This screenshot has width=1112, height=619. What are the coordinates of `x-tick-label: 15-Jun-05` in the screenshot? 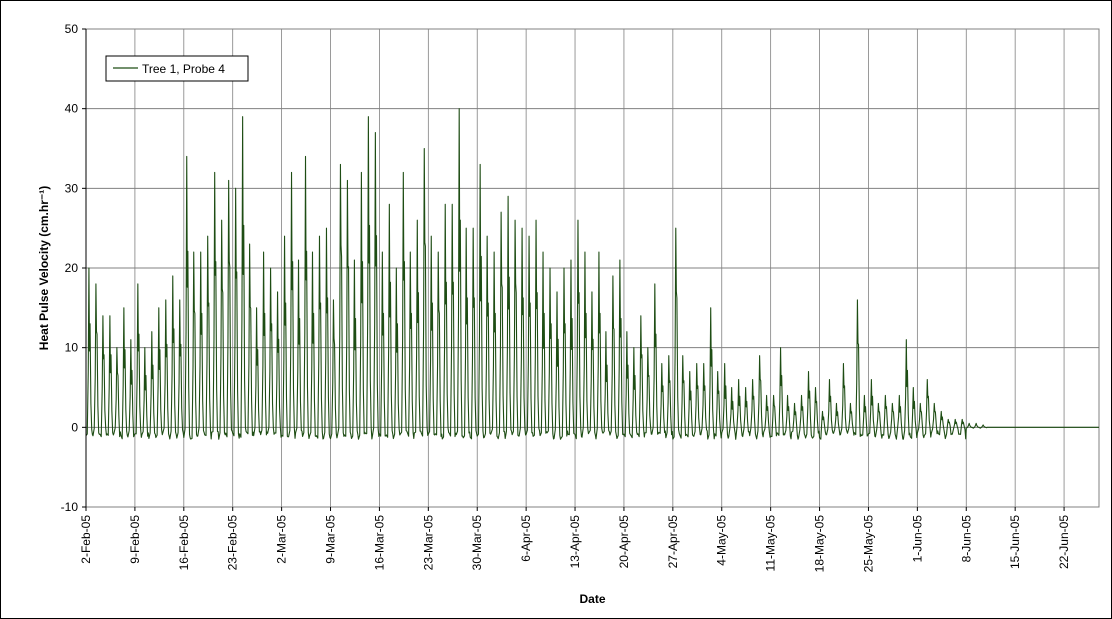 It's located at (1015, 542).